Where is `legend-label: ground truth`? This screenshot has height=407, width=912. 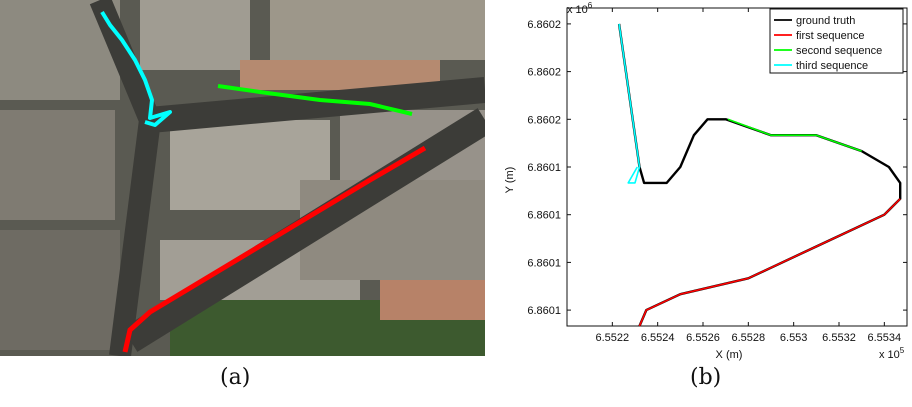 legend-label: ground truth is located at coordinates (825, 21).